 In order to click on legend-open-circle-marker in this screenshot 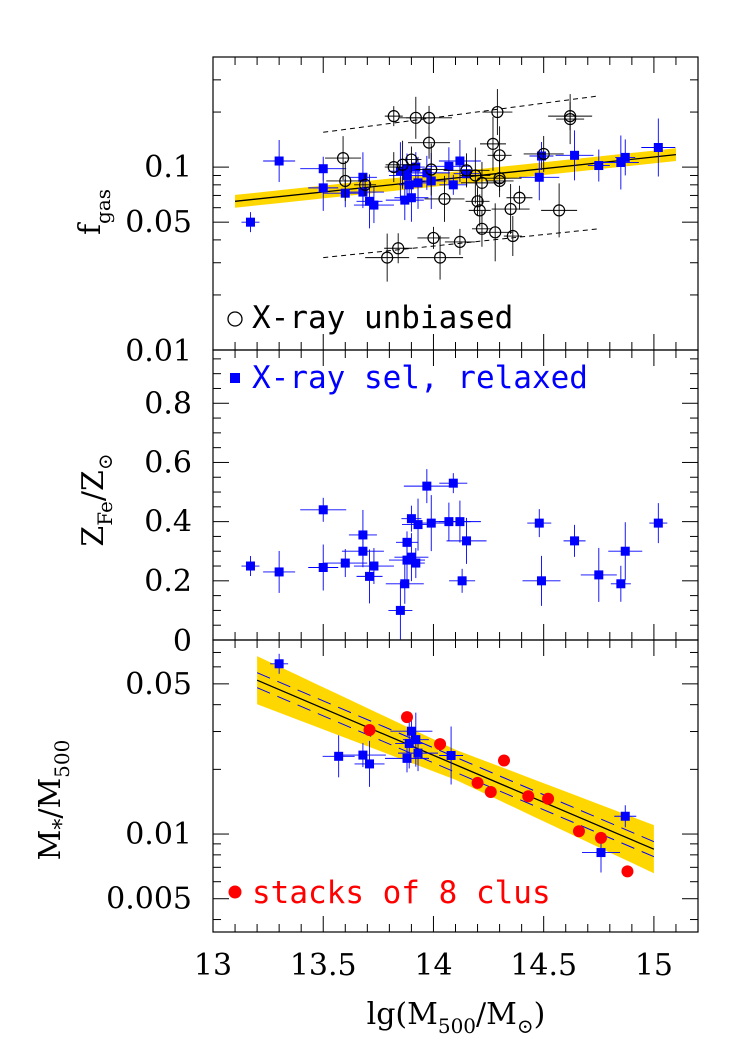, I will do `click(235, 319)`.